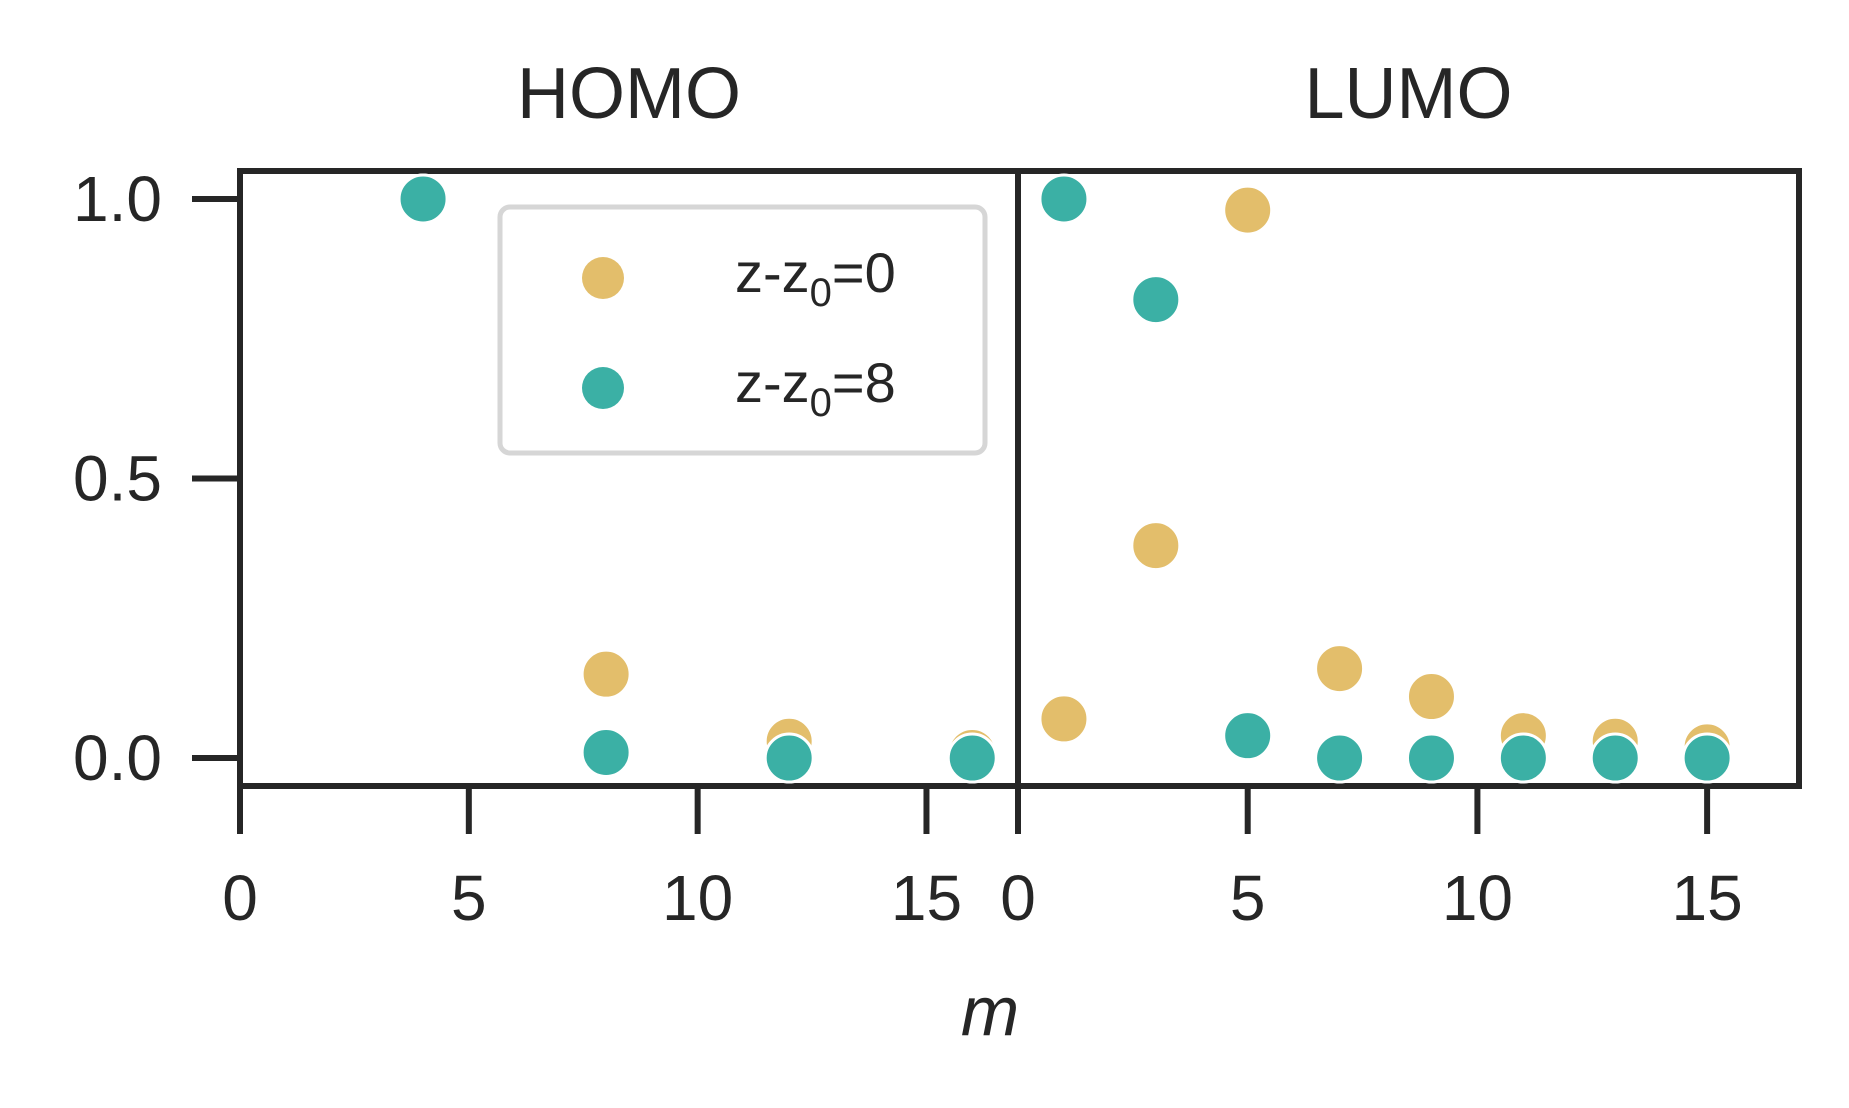 The image size is (1849, 1108). I want to click on y-tick-label: 0.0, so click(117, 758).